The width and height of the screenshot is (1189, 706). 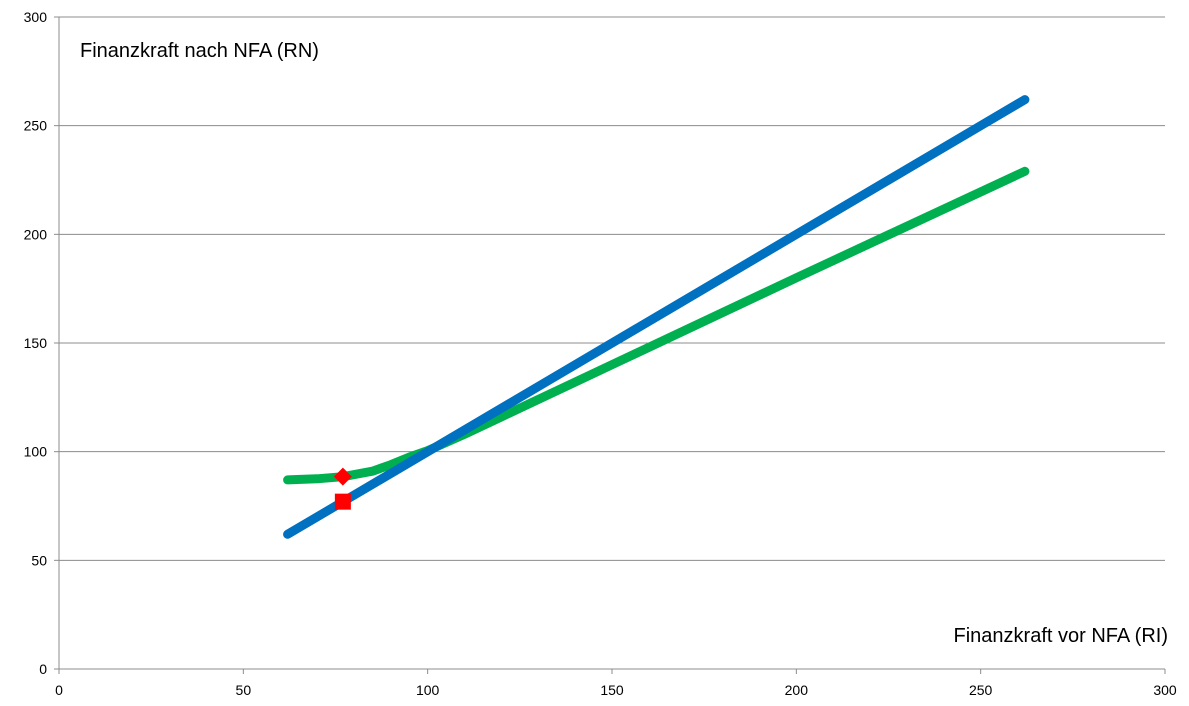 I want to click on marker-square, so click(x=342, y=501).